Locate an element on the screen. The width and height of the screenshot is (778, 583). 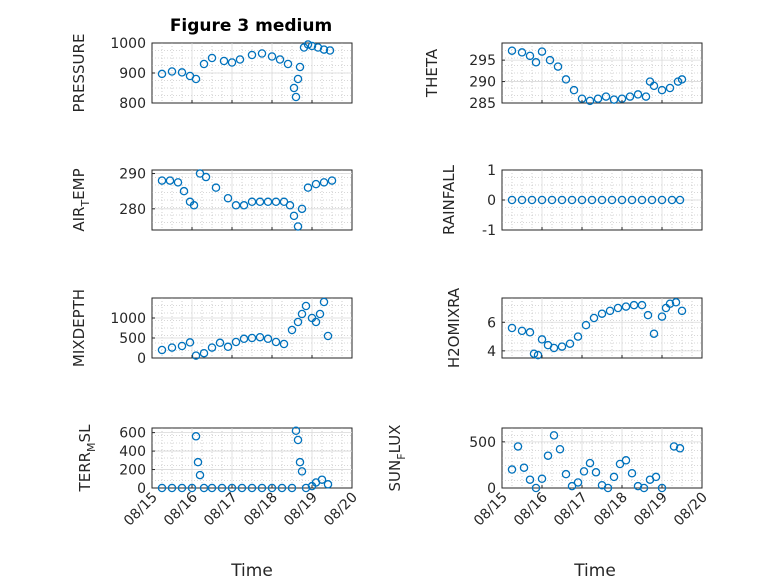
panel-mixdepth: 0 500 1000 MIXDEPTH is located at coordinates (211, 328).